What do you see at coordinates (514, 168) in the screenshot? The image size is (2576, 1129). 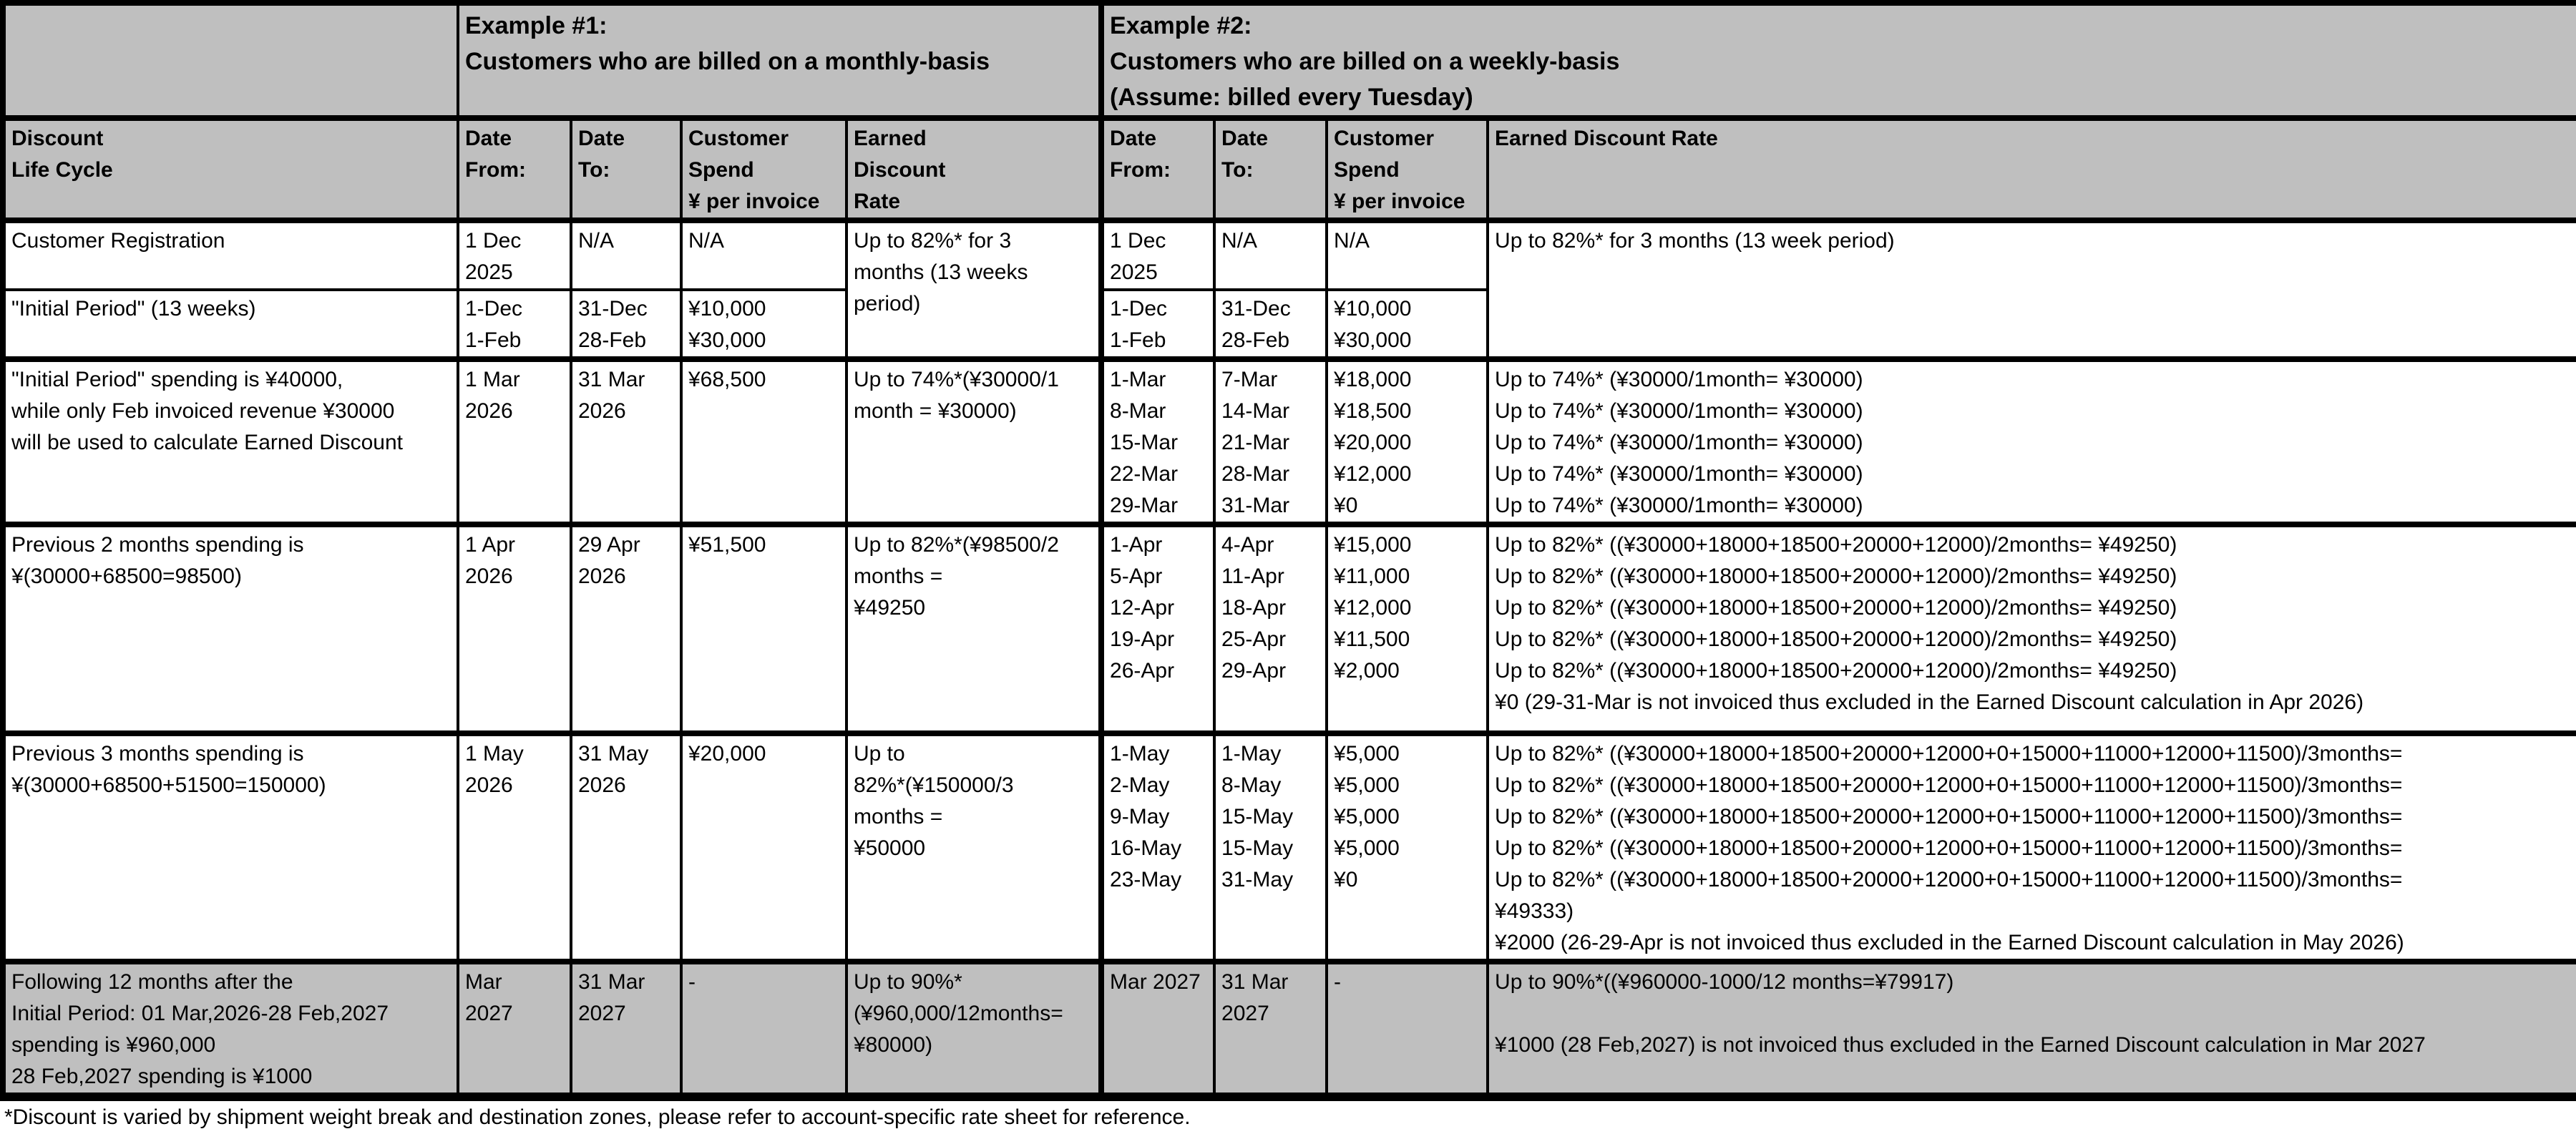 I see `header-ex1-date-from: Date From:` at bounding box center [514, 168].